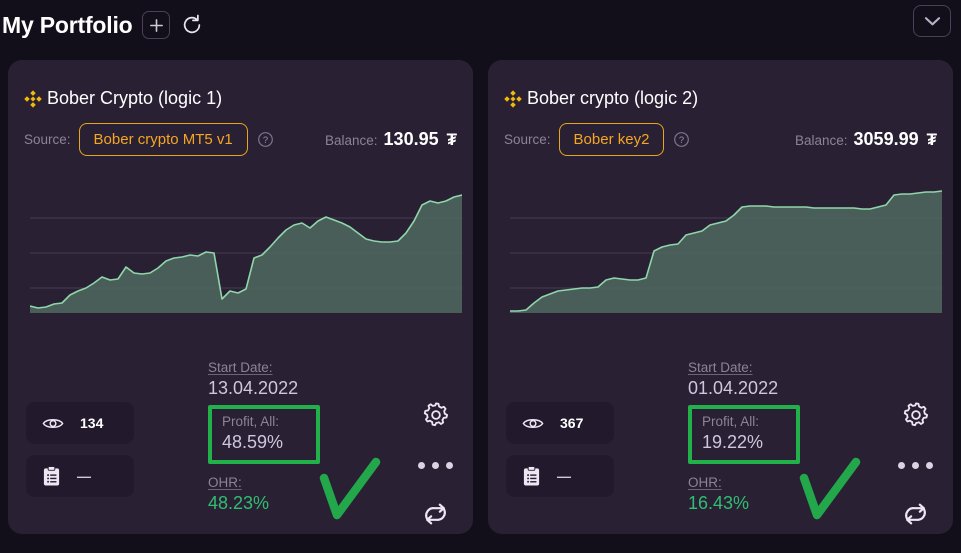 Image resolution: width=961 pixels, height=553 pixels. Describe the element at coordinates (67, 24) in the screenshot. I see `page-title: My Portfolio` at that location.